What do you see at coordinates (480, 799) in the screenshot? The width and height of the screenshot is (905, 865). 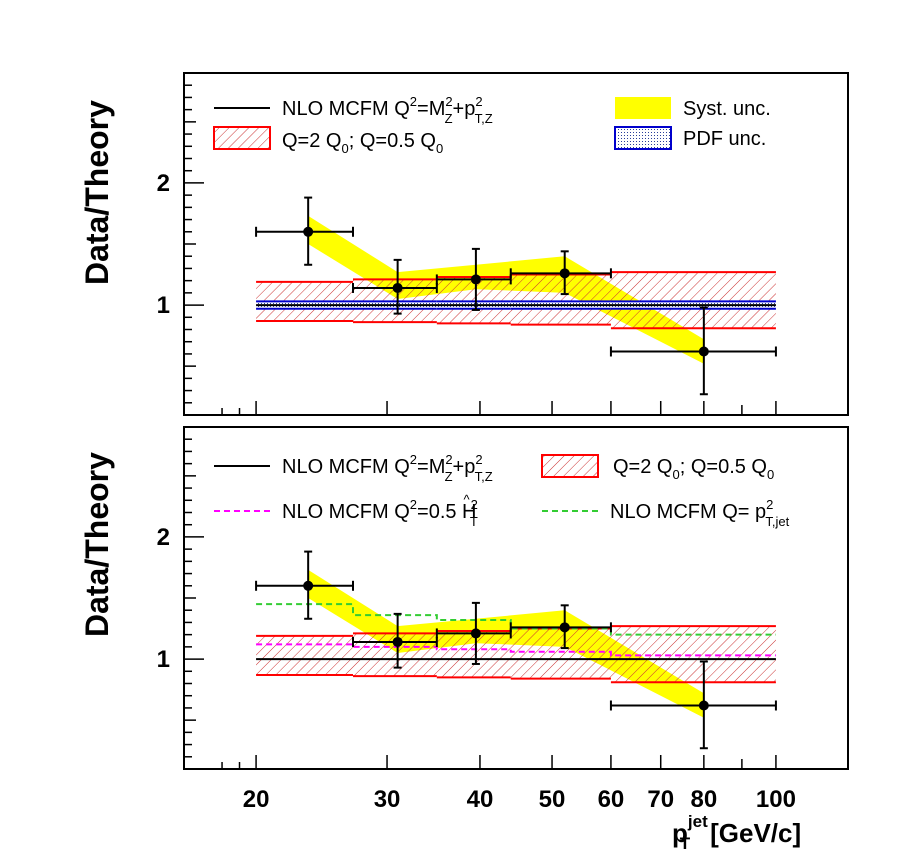 I see `x-tick-label: 40` at bounding box center [480, 799].